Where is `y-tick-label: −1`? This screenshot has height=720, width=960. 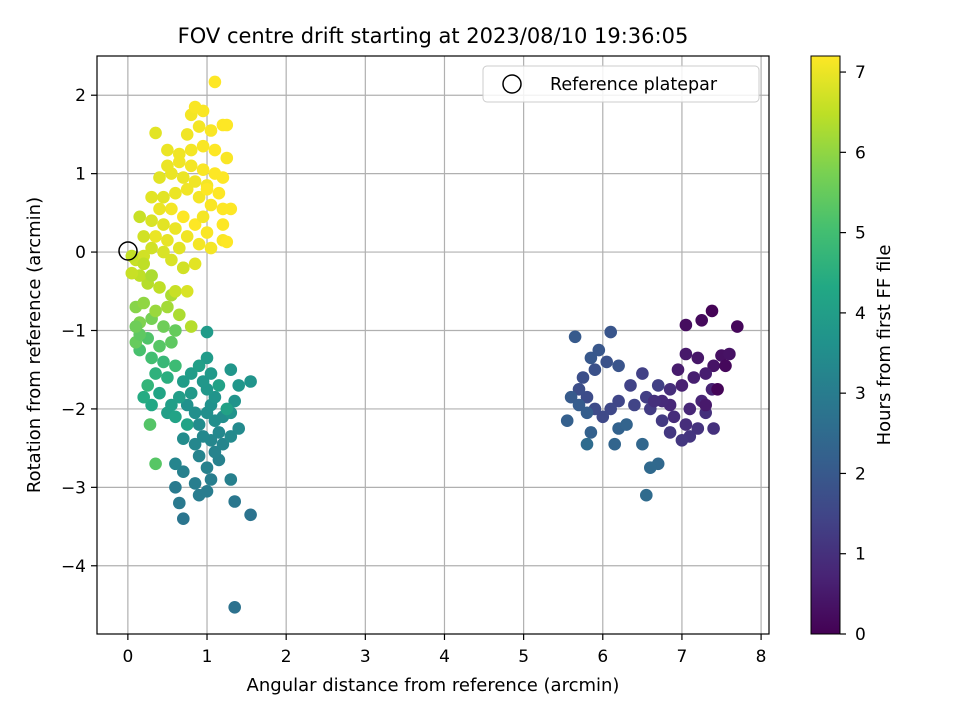 y-tick-label: −1 is located at coordinates (73, 331).